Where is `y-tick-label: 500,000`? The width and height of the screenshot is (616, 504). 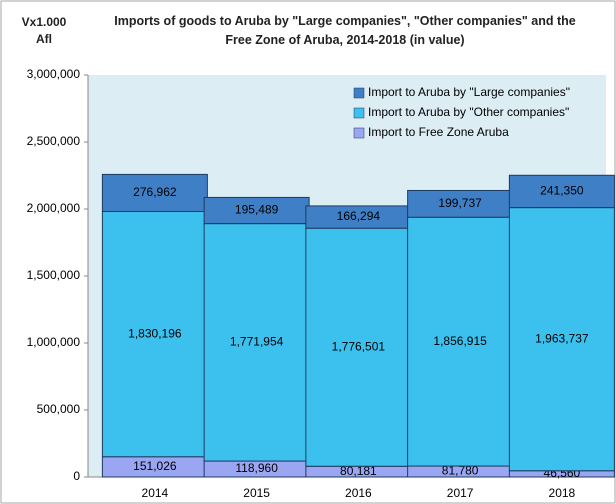 y-tick-label: 500,000 is located at coordinates (59, 409).